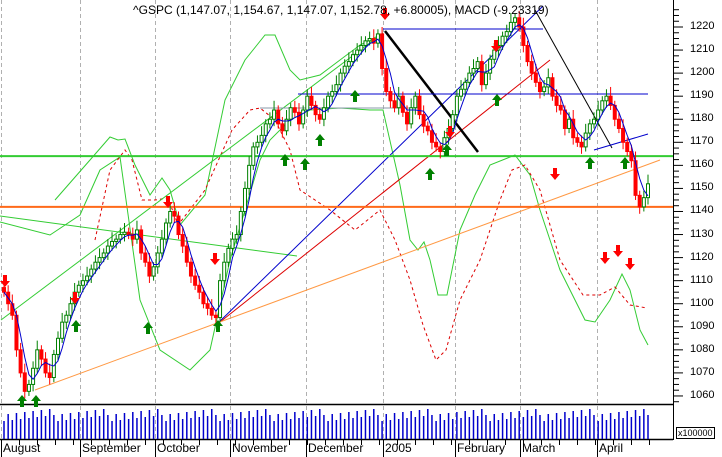 This screenshot has height=457, width=722. I want to click on x-axis-month-label: April, so click(611, 448).